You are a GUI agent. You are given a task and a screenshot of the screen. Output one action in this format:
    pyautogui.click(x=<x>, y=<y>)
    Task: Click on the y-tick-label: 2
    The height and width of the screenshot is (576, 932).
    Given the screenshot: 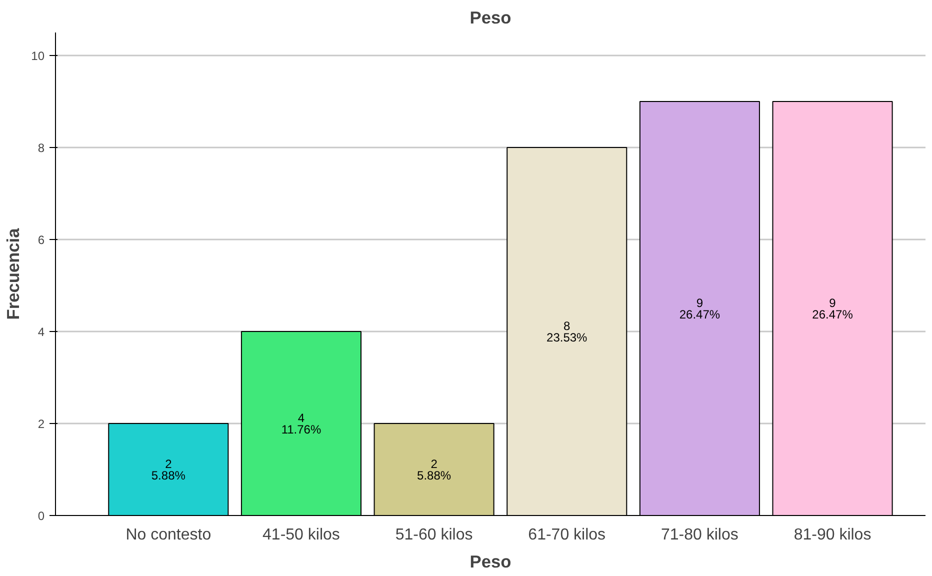 What is the action you would take?
    pyautogui.click(x=41, y=424)
    